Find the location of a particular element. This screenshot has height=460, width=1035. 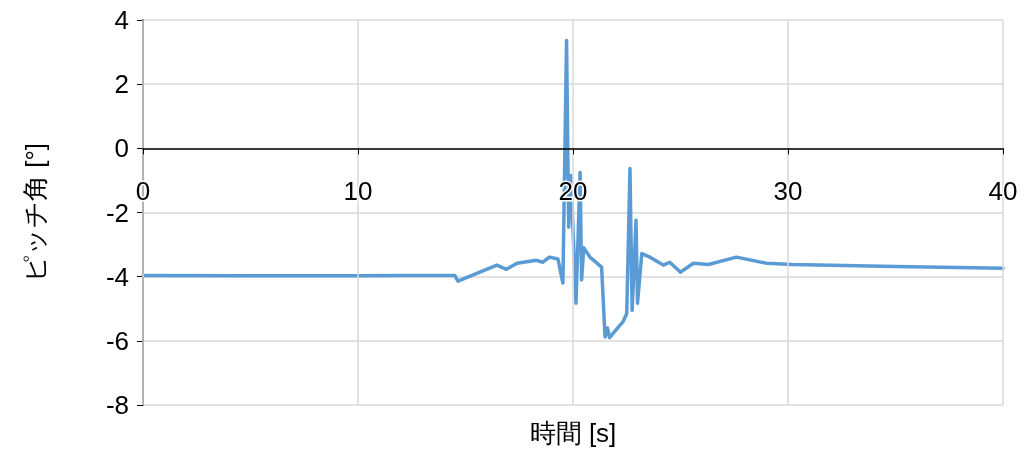

y-tick-label: 4 is located at coordinates (121, 20).